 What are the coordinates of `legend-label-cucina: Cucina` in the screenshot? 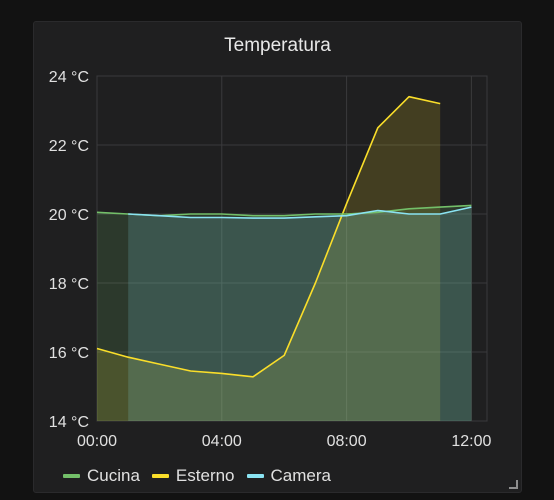 It's located at (113, 475).